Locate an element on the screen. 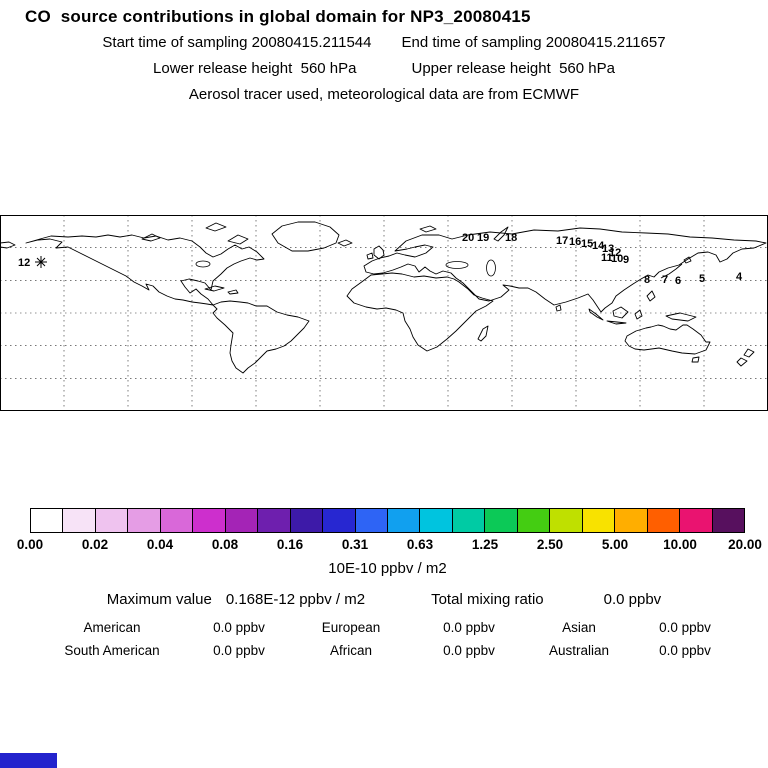 Image resolution: width=768 pixels, height=768 pixels. colorbar-tick-label: 0.04 is located at coordinates (160, 544).